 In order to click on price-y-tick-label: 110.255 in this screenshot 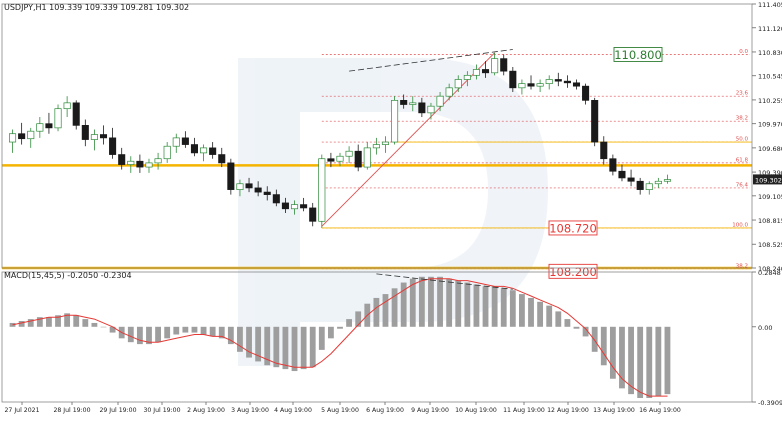, I will do `click(770, 101)`.